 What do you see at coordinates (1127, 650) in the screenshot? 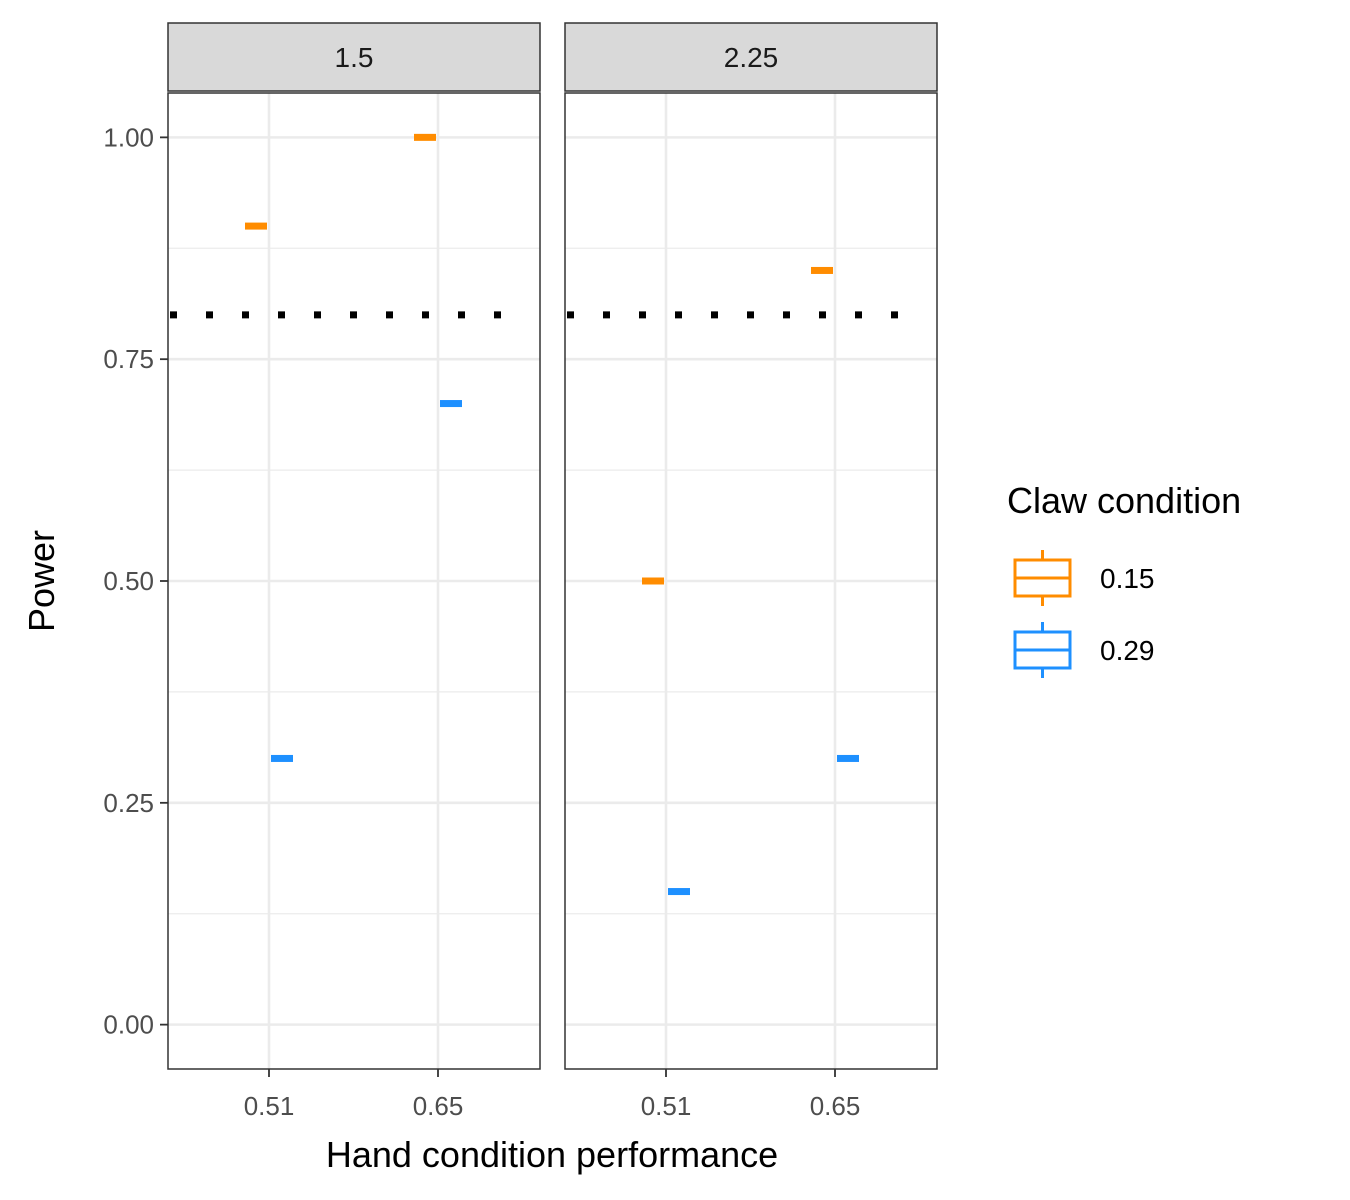
I see `legend-label: 0.29` at bounding box center [1127, 650].